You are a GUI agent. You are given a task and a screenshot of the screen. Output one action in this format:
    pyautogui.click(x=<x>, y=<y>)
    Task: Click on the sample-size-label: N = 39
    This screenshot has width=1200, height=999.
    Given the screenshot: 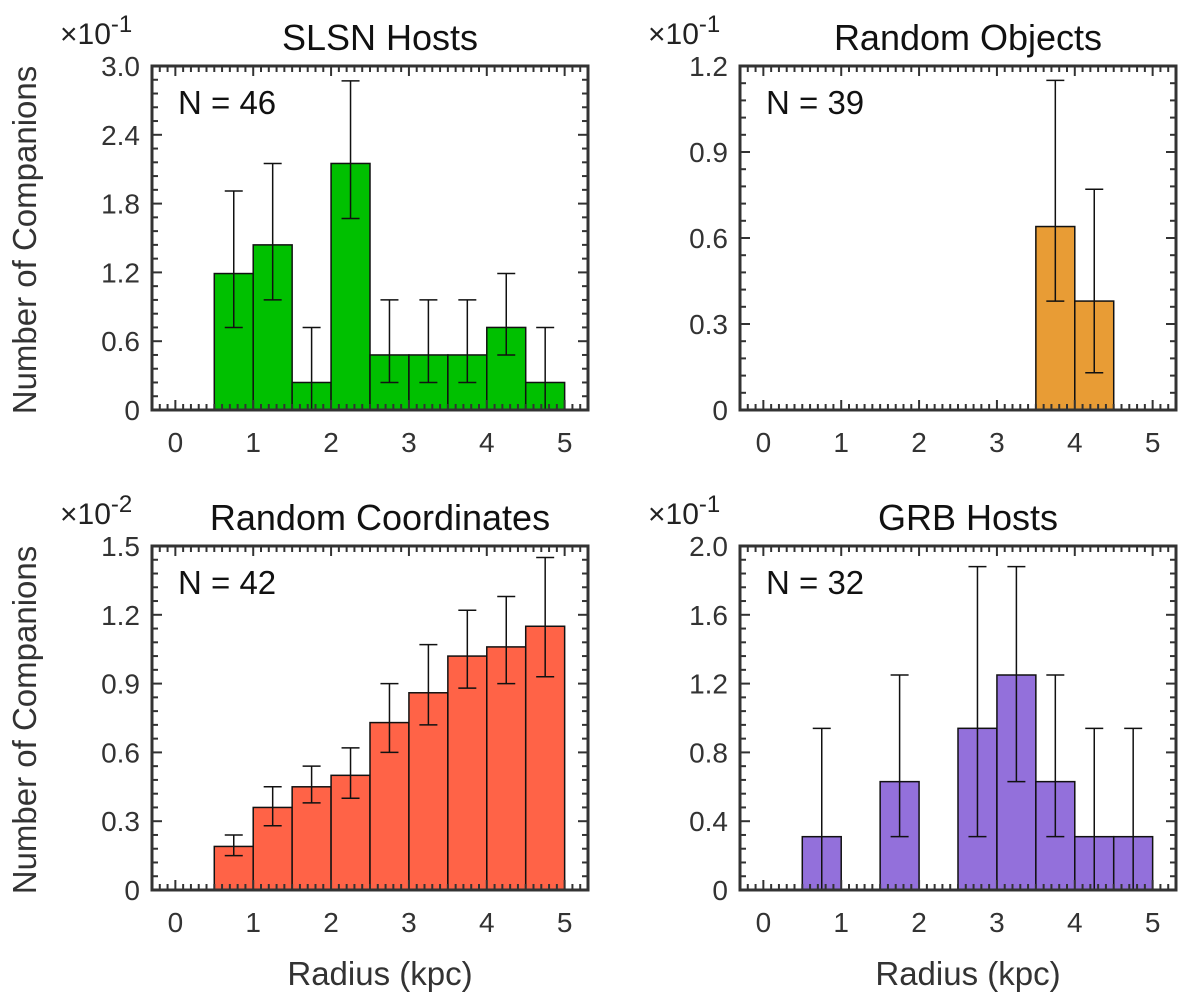 What is the action you would take?
    pyautogui.click(x=815, y=102)
    